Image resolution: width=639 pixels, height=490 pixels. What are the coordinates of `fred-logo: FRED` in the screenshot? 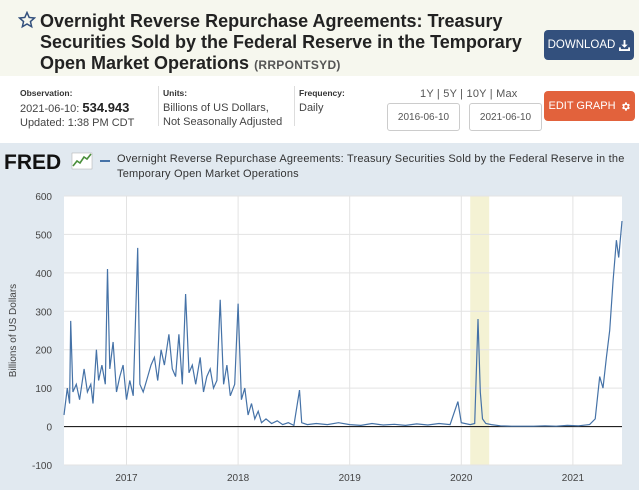 It's located at (48, 162).